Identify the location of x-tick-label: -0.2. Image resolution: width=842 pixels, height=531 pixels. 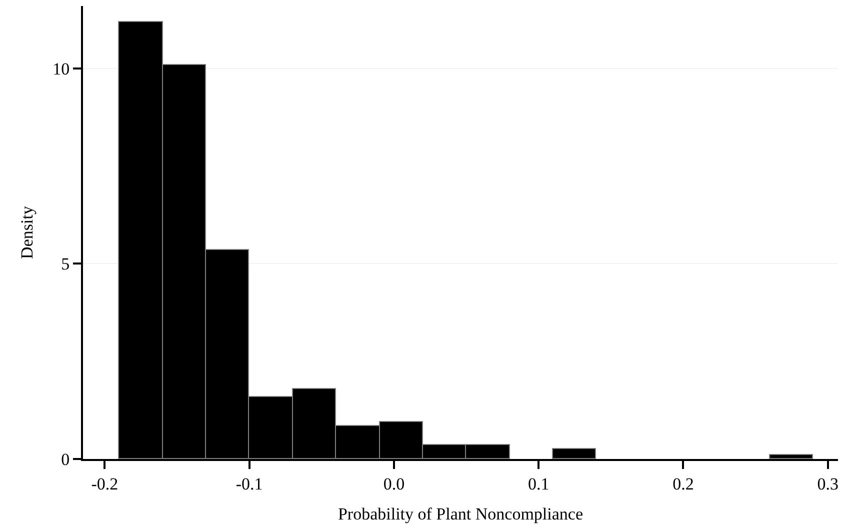
(104, 484).